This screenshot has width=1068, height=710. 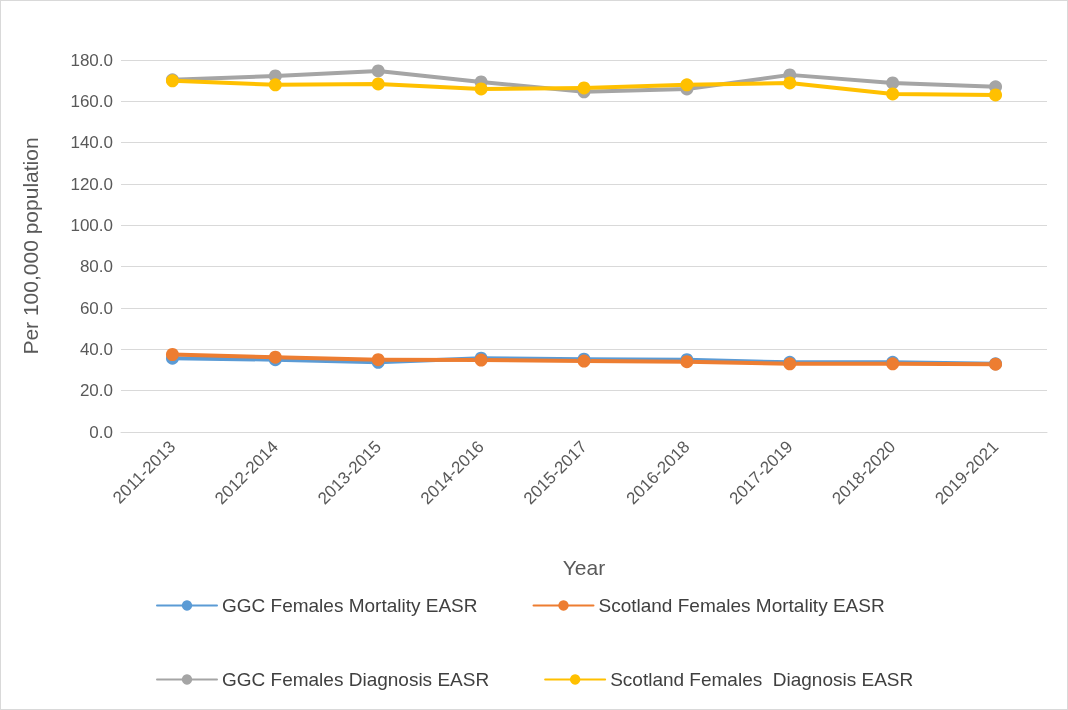 What do you see at coordinates (96, 267) in the screenshot?
I see `y-tick-label: 80.0` at bounding box center [96, 267].